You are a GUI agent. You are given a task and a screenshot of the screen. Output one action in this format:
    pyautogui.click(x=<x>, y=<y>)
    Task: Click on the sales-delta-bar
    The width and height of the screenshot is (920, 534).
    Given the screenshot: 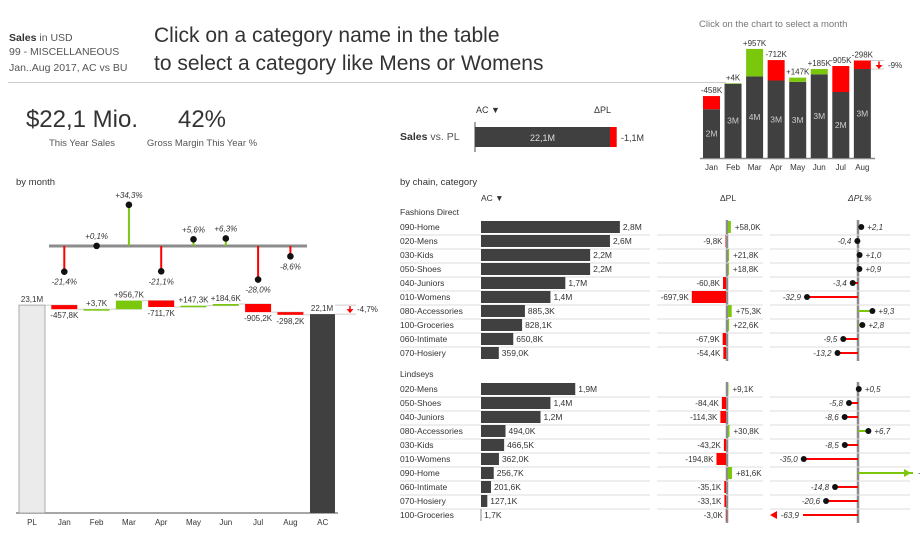 What is the action you would take?
    pyautogui.click(x=613, y=137)
    